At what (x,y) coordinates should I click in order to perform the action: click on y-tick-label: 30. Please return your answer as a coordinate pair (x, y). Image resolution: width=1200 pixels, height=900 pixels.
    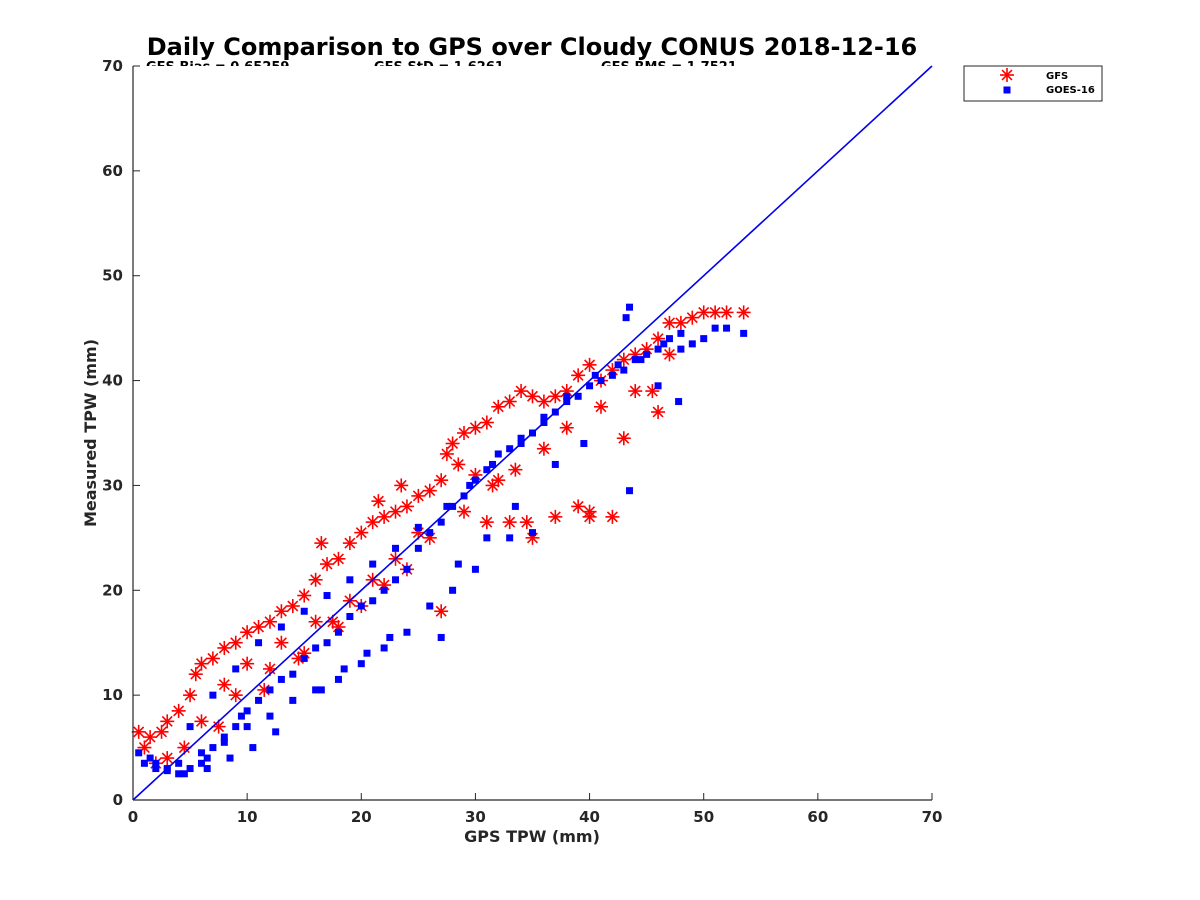
    Looking at the image, I should click on (112, 485).